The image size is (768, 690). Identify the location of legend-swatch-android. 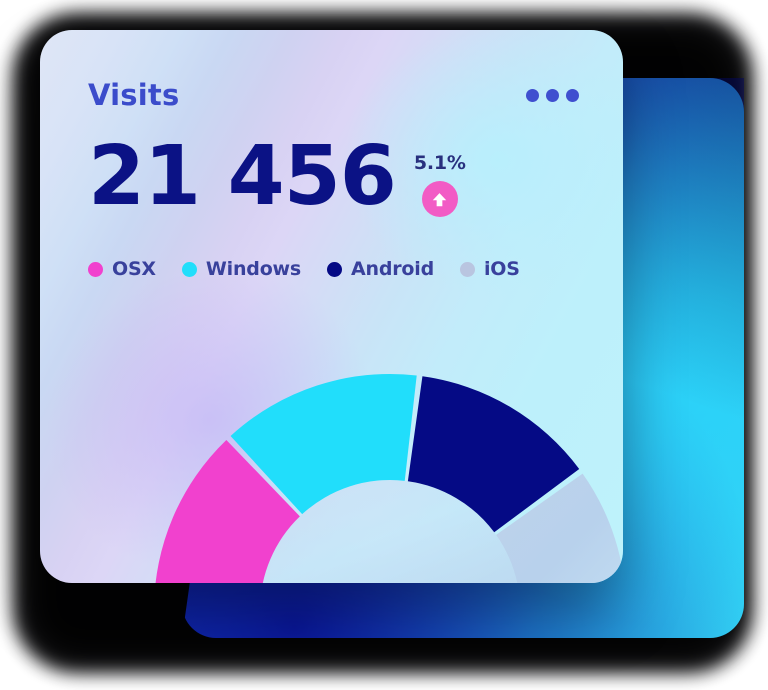
(335, 269).